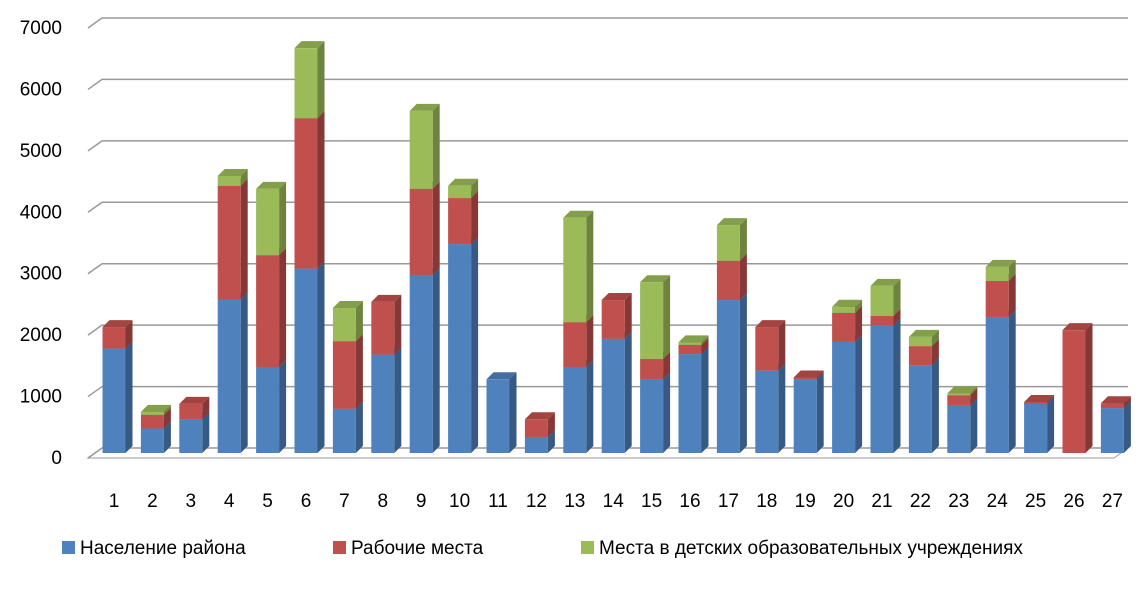  Describe the element at coordinates (1073, 501) in the screenshot. I see `x-tick-label: 26` at that location.